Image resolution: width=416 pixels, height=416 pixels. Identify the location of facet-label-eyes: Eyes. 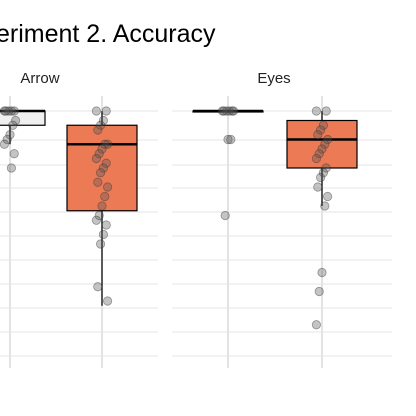
(274, 78).